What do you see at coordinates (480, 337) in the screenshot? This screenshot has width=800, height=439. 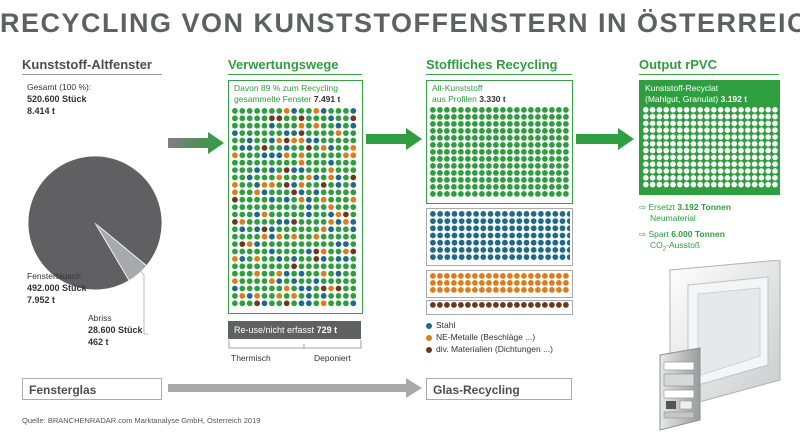 I see `legend-item-ne-metalle: NE-Metalle (Beschläge ...)` at bounding box center [480, 337].